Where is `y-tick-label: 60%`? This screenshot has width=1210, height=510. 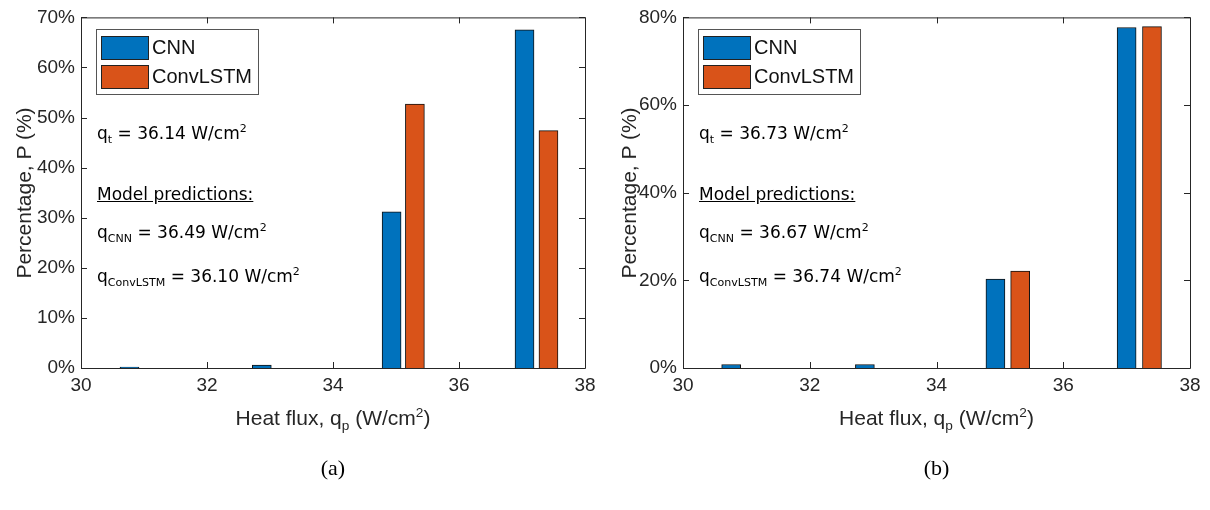 y-tick-label: 60% is located at coordinates (56, 66).